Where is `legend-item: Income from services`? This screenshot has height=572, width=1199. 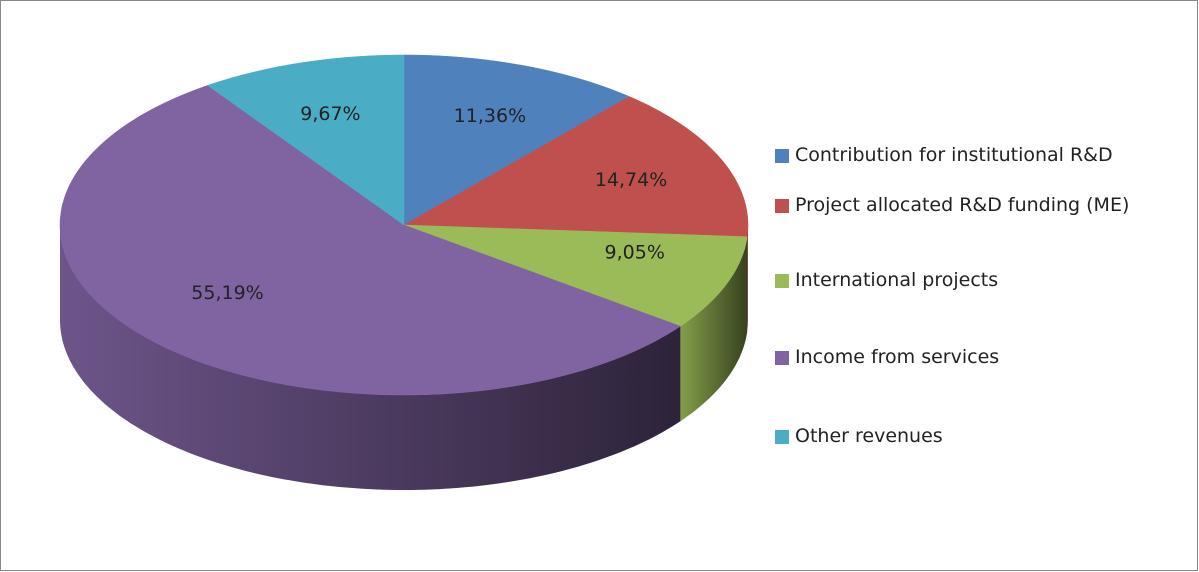 legend-item: Income from services is located at coordinates (975, 357).